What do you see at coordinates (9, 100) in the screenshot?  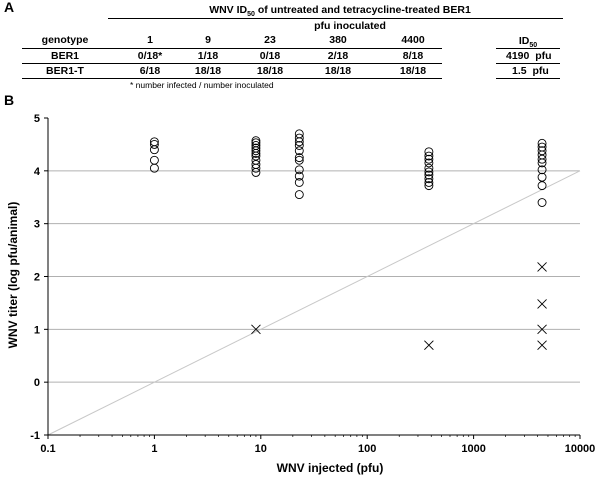 I see `panel-b-label: B` at bounding box center [9, 100].